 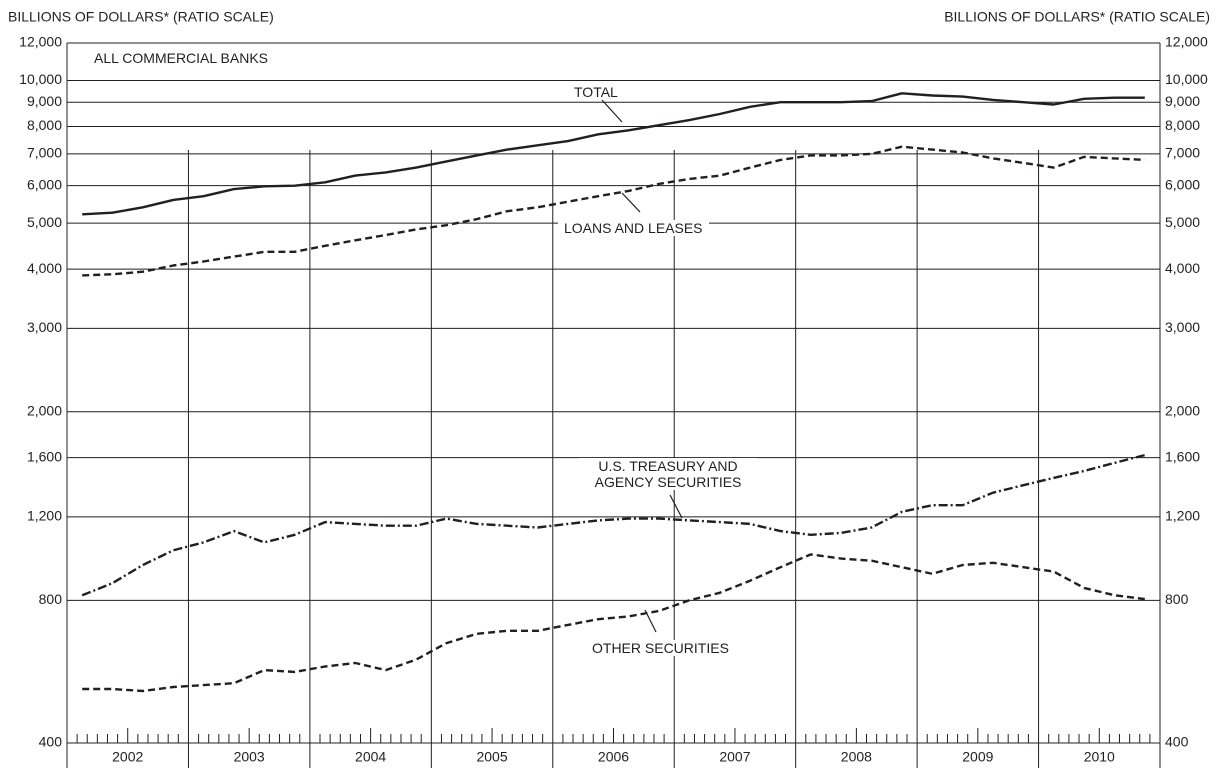 What do you see at coordinates (1182, 153) in the screenshot?
I see `y2-tick-label: 7,000` at bounding box center [1182, 153].